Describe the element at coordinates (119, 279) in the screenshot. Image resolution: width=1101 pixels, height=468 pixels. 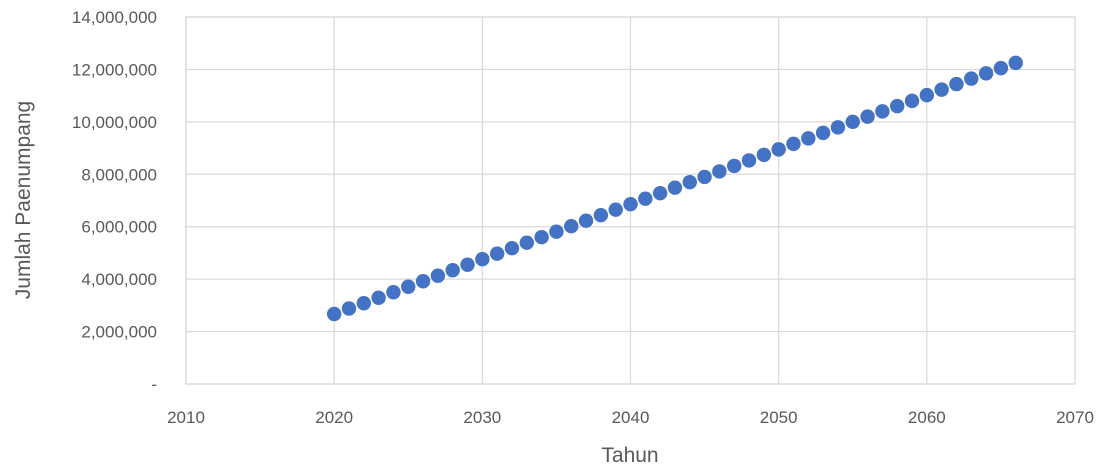
I see `y-tick-label: 4,000,000` at that location.